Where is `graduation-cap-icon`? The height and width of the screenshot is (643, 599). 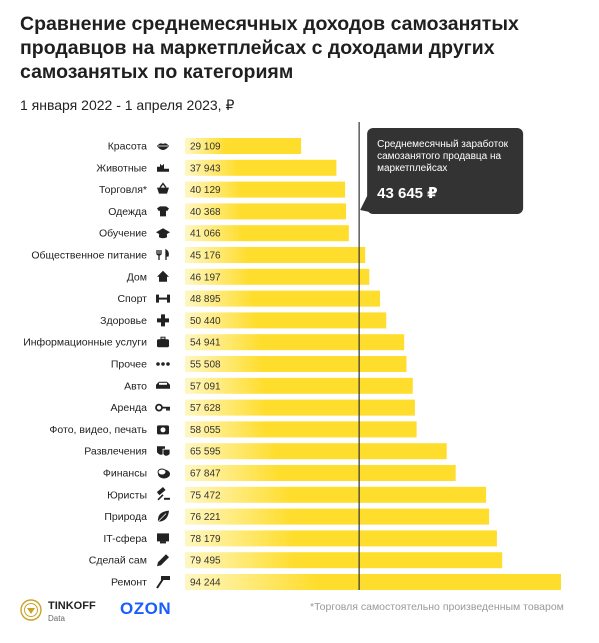
graduation-cap-icon is located at coordinates (163, 233).